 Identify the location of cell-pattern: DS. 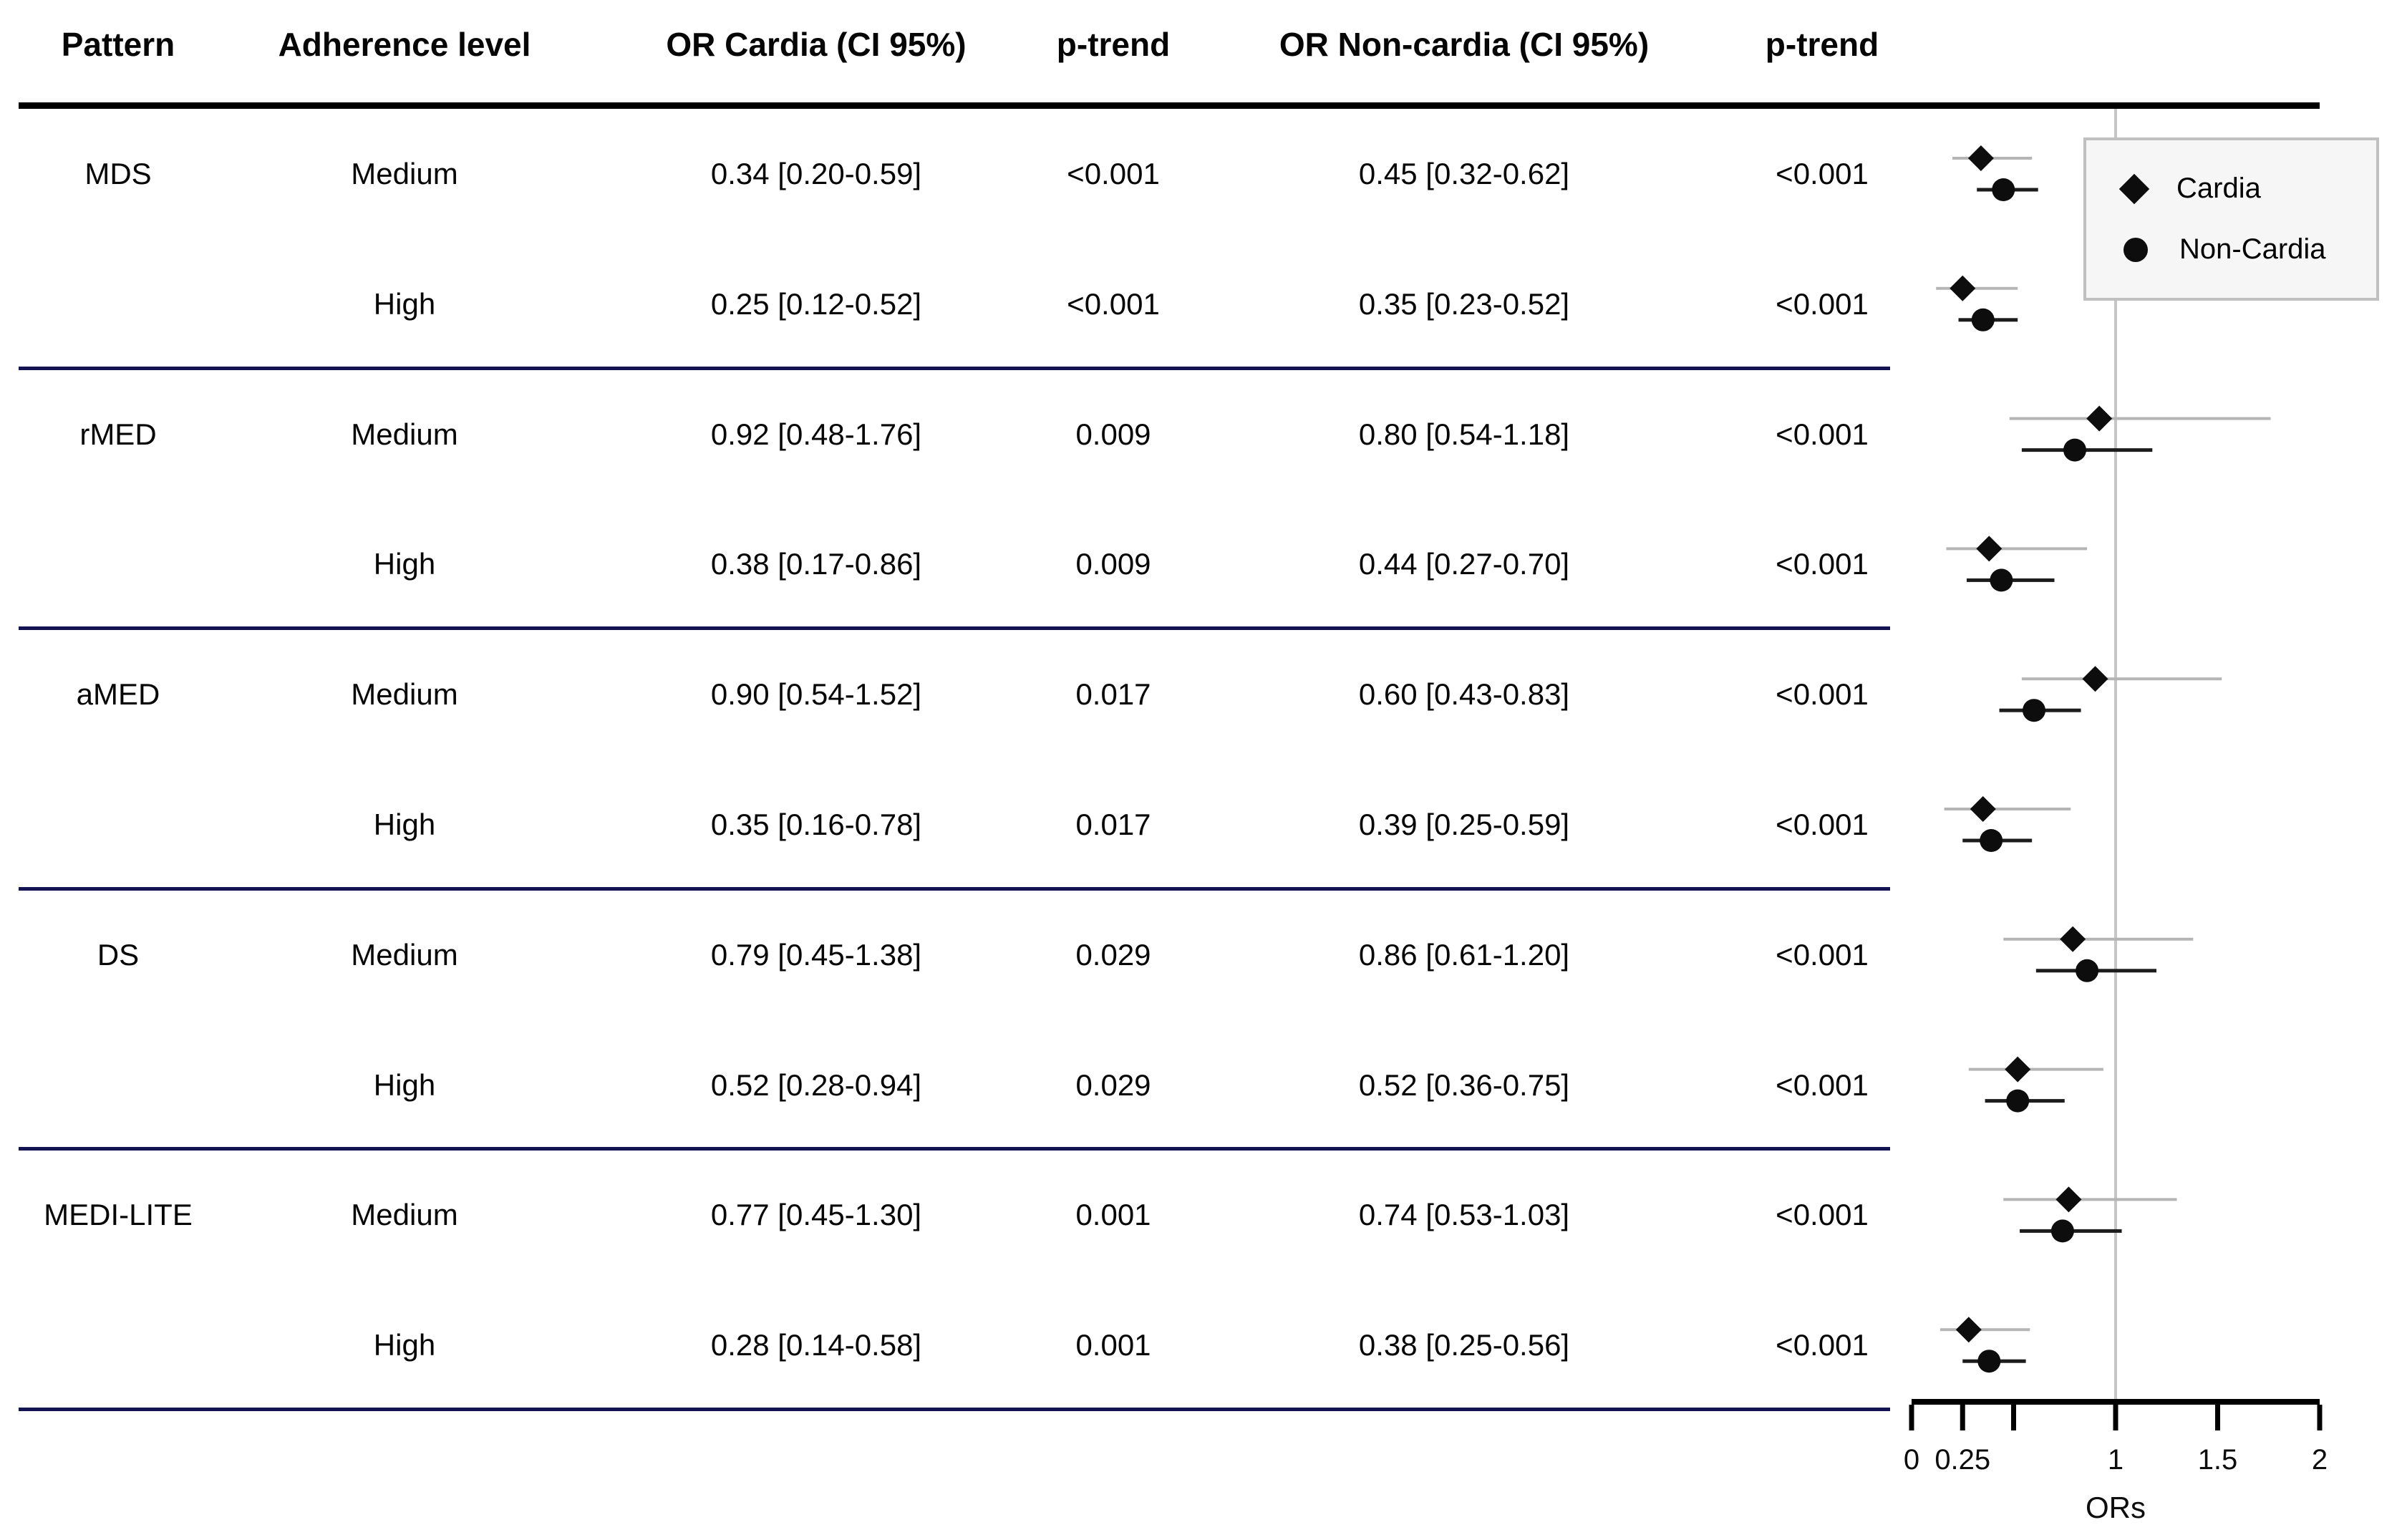
(118, 955).